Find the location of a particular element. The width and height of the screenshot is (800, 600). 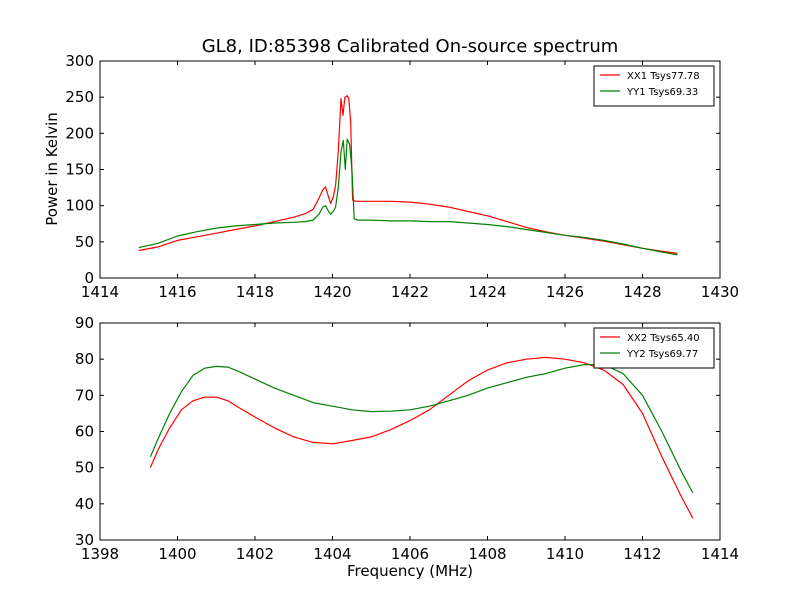

legend-entry: YY1 Tsys69.33 is located at coordinates (662, 92).